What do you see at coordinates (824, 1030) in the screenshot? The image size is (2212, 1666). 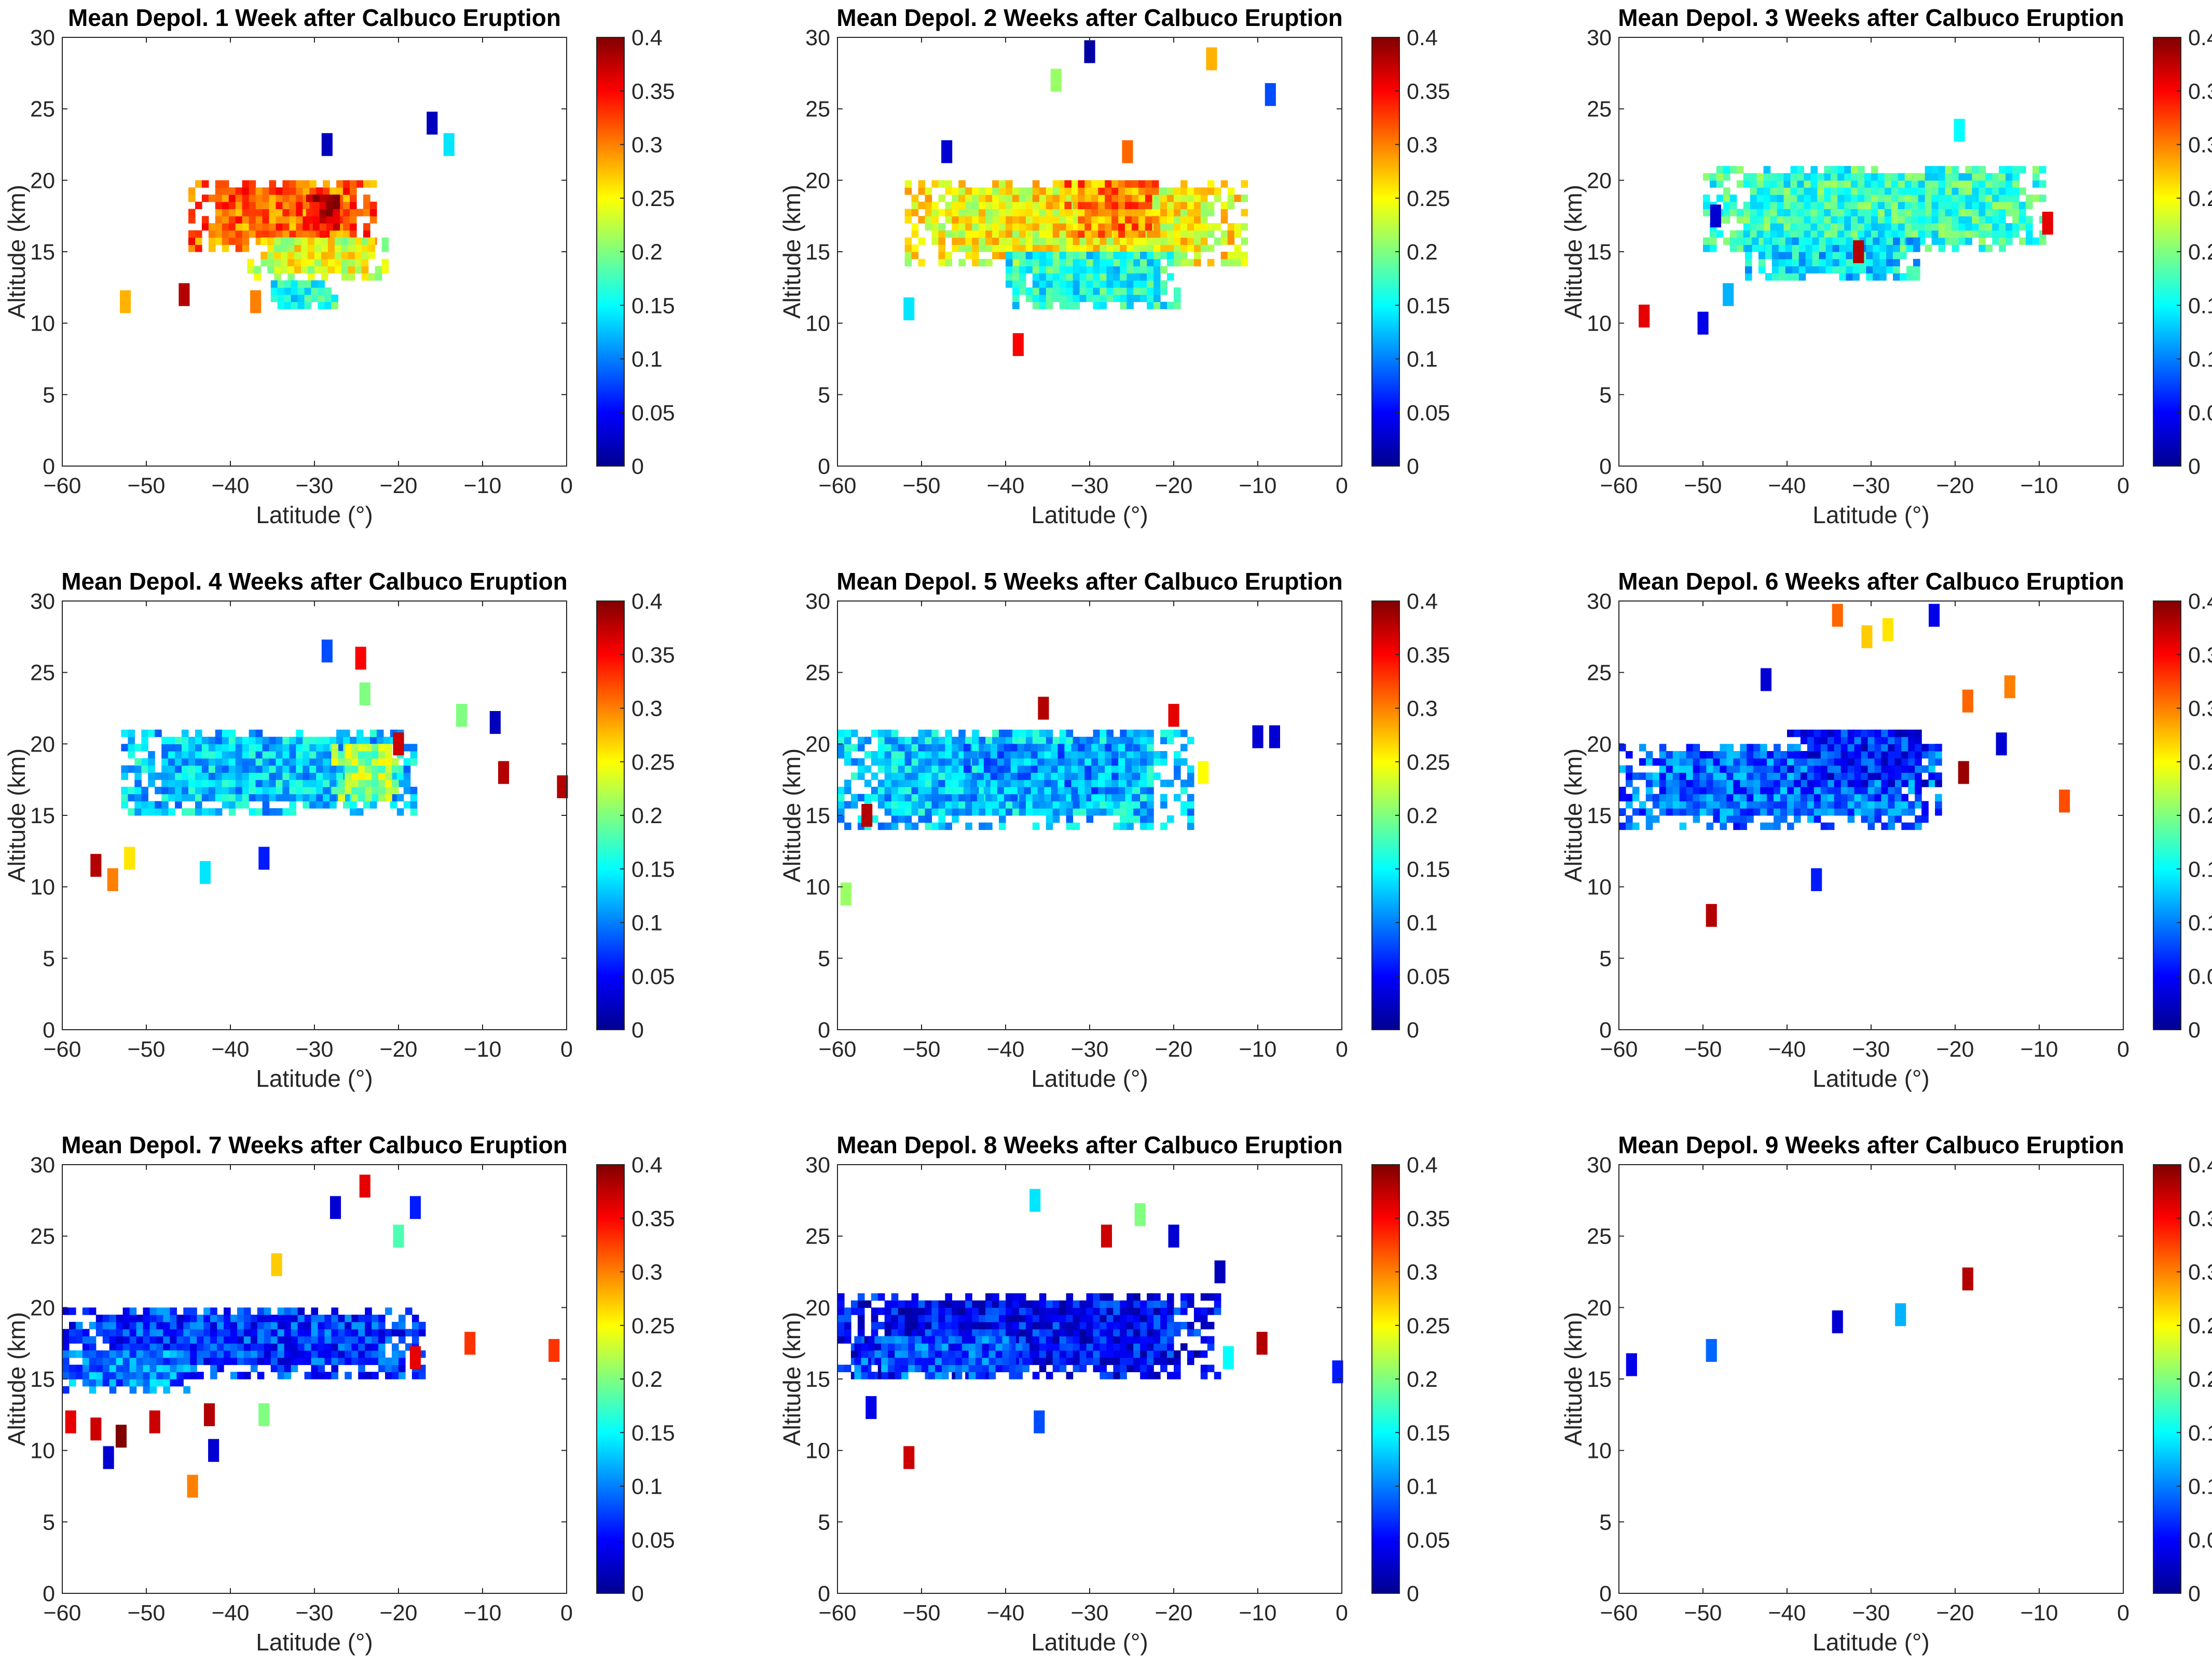 I see `y-tick-label: 0` at bounding box center [824, 1030].